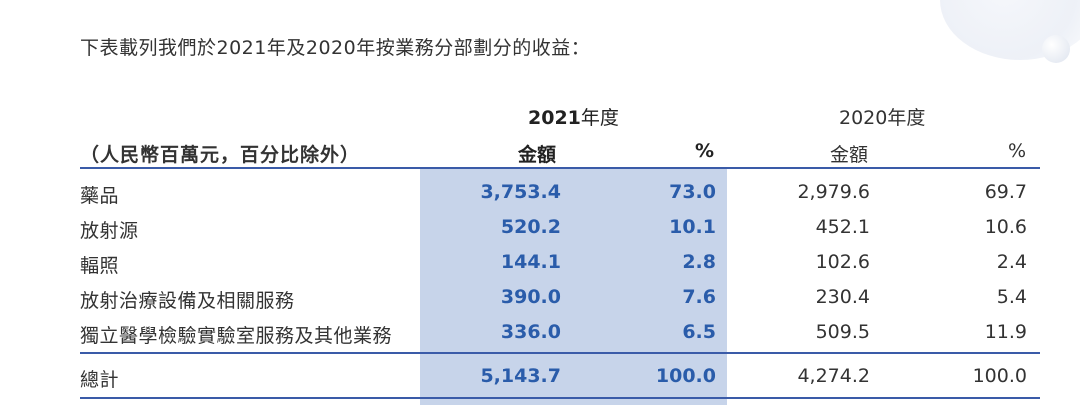 The height and width of the screenshot is (405, 1080). What do you see at coordinates (109, 231) in the screenshot?
I see `row-label: 放射源` at bounding box center [109, 231].